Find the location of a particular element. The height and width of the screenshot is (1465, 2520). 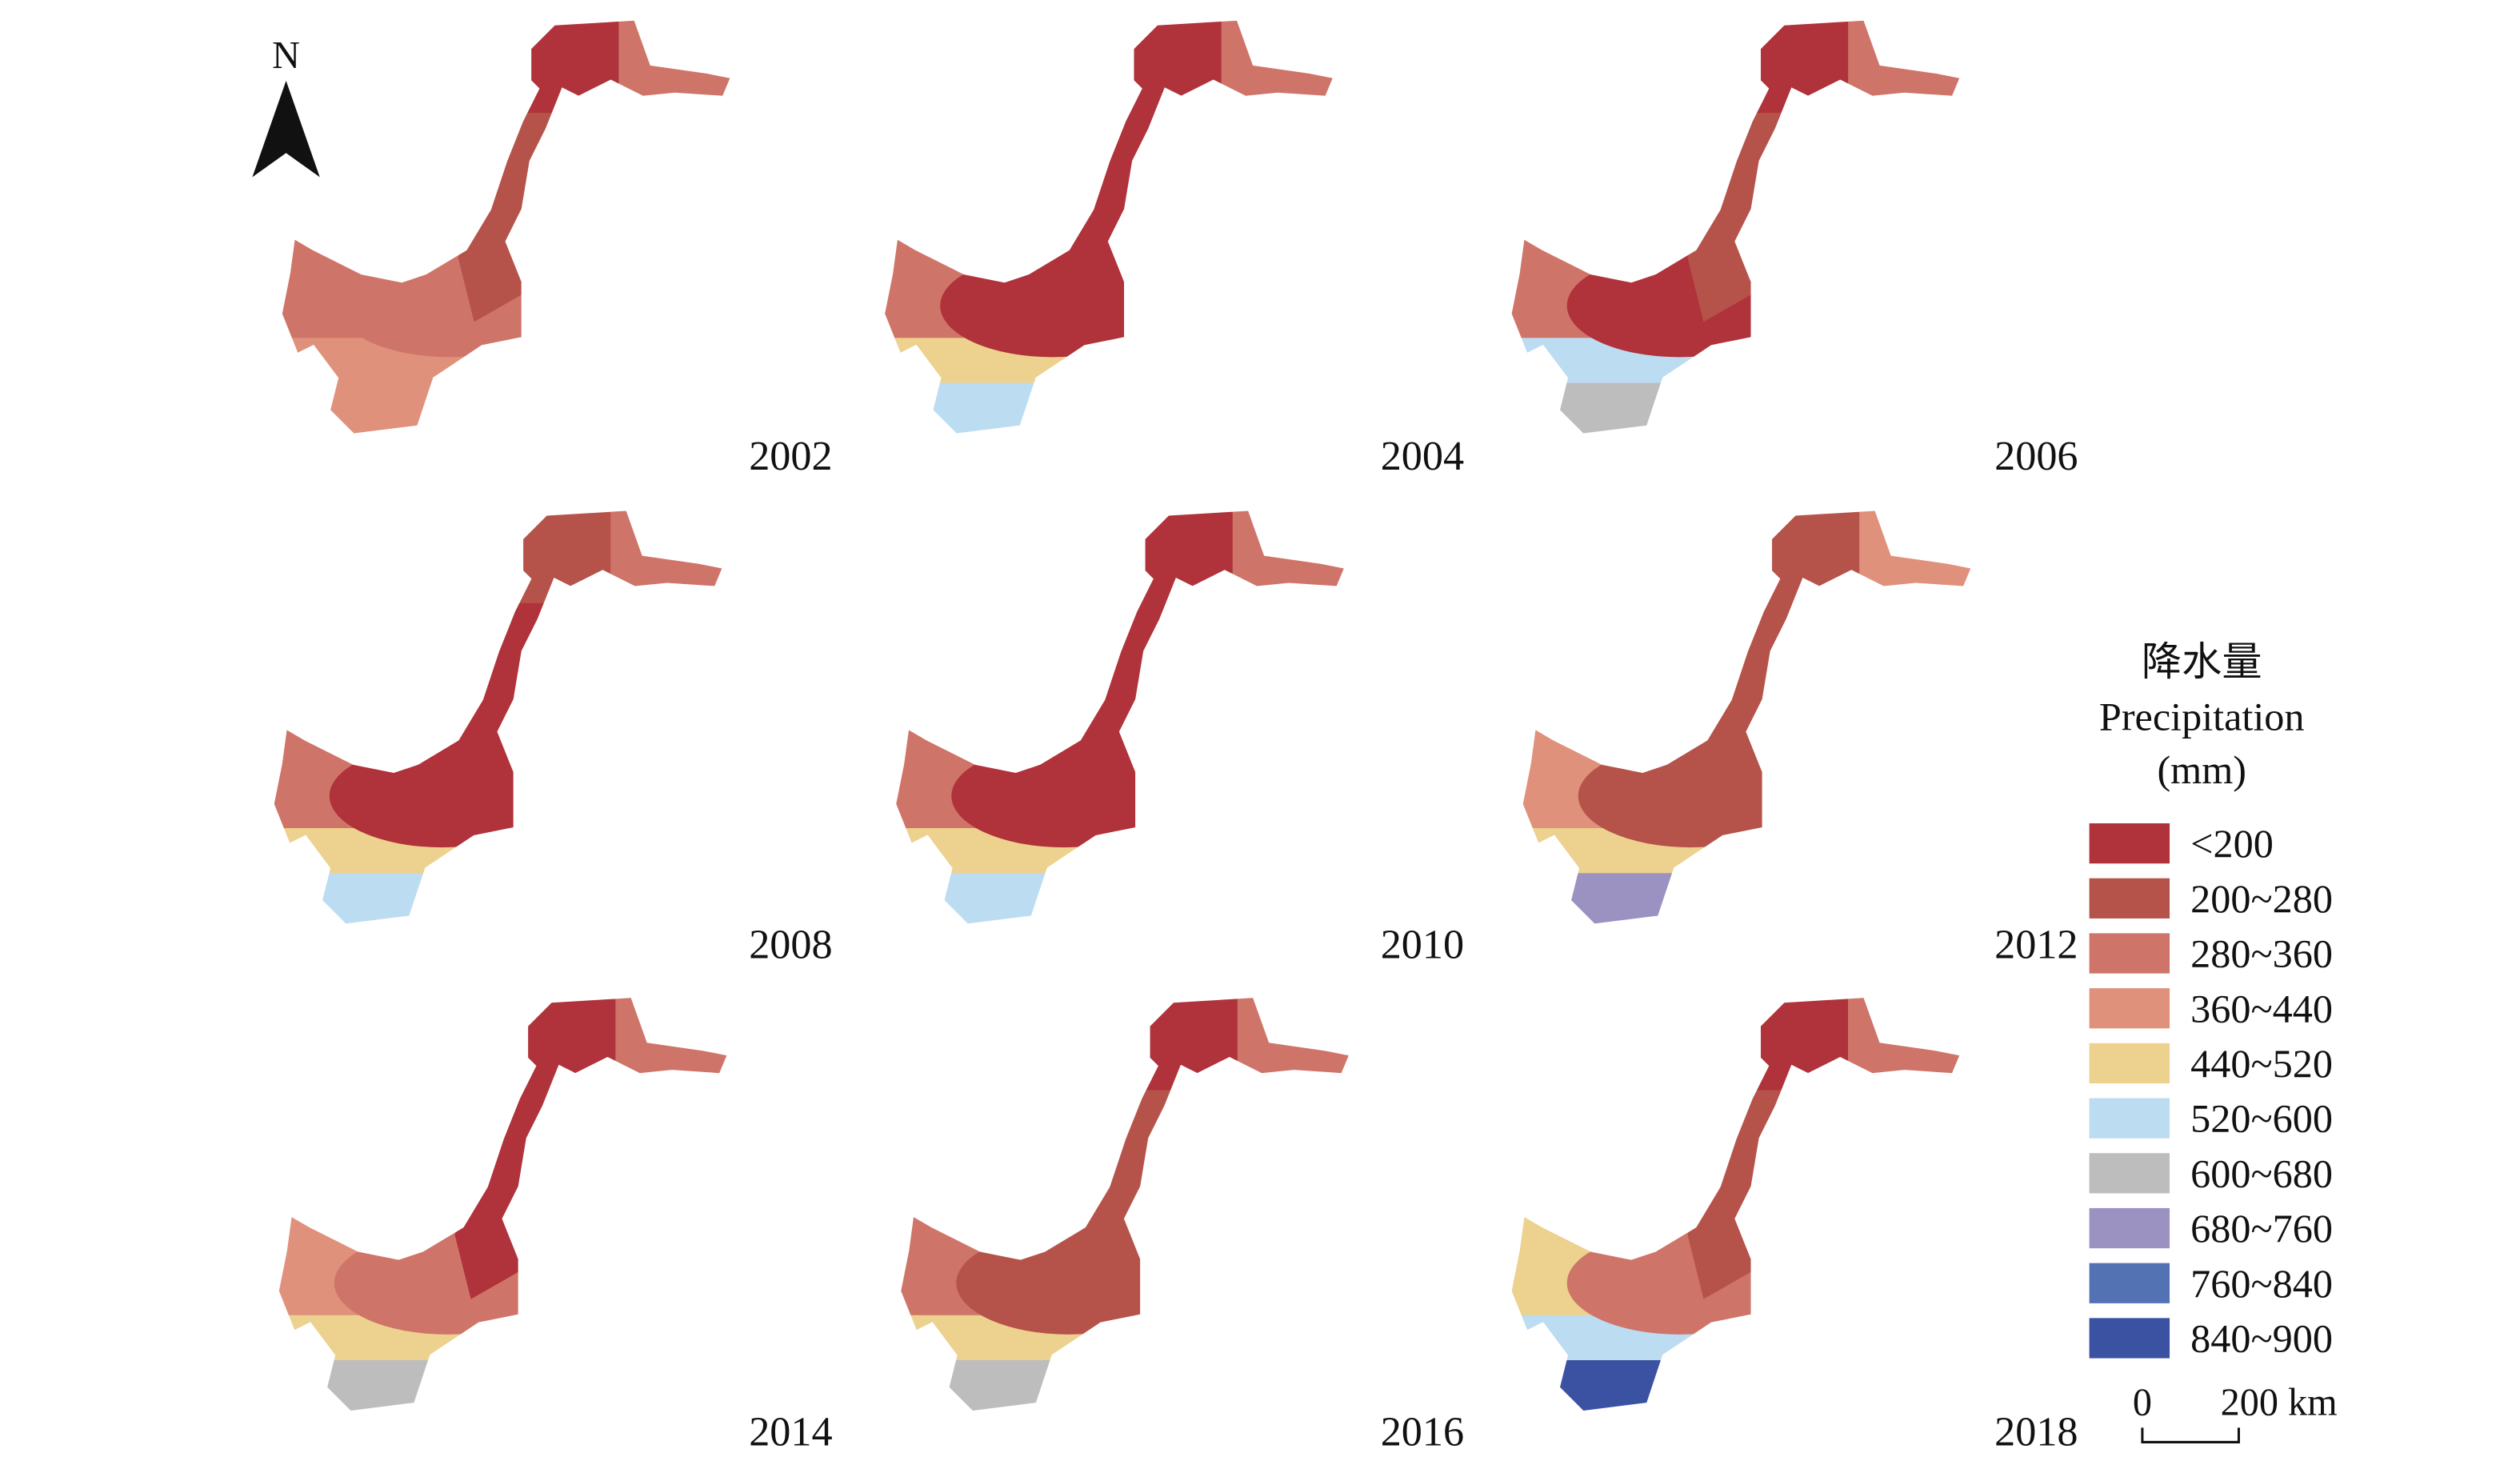

legend-label: 680~760 is located at coordinates (2261, 1228).